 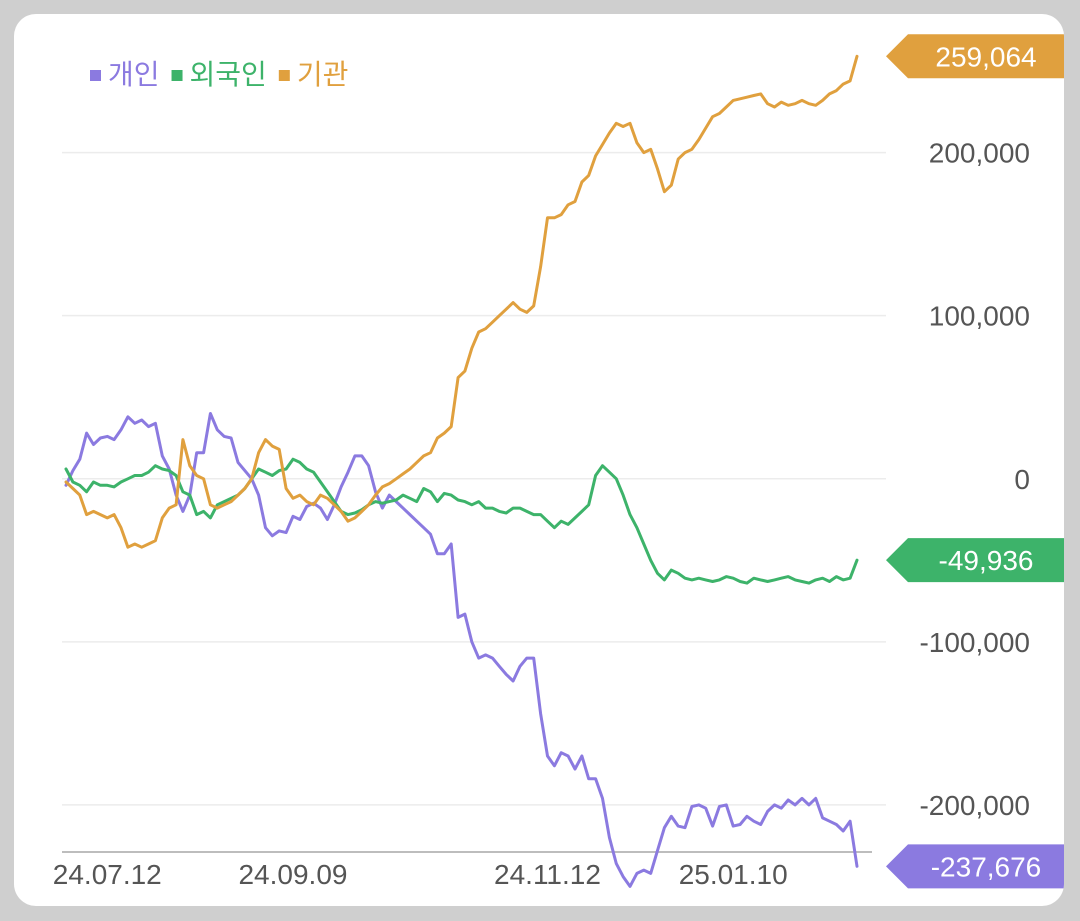 What do you see at coordinates (228, 74) in the screenshot?
I see `legend-label: 외국인` at bounding box center [228, 74].